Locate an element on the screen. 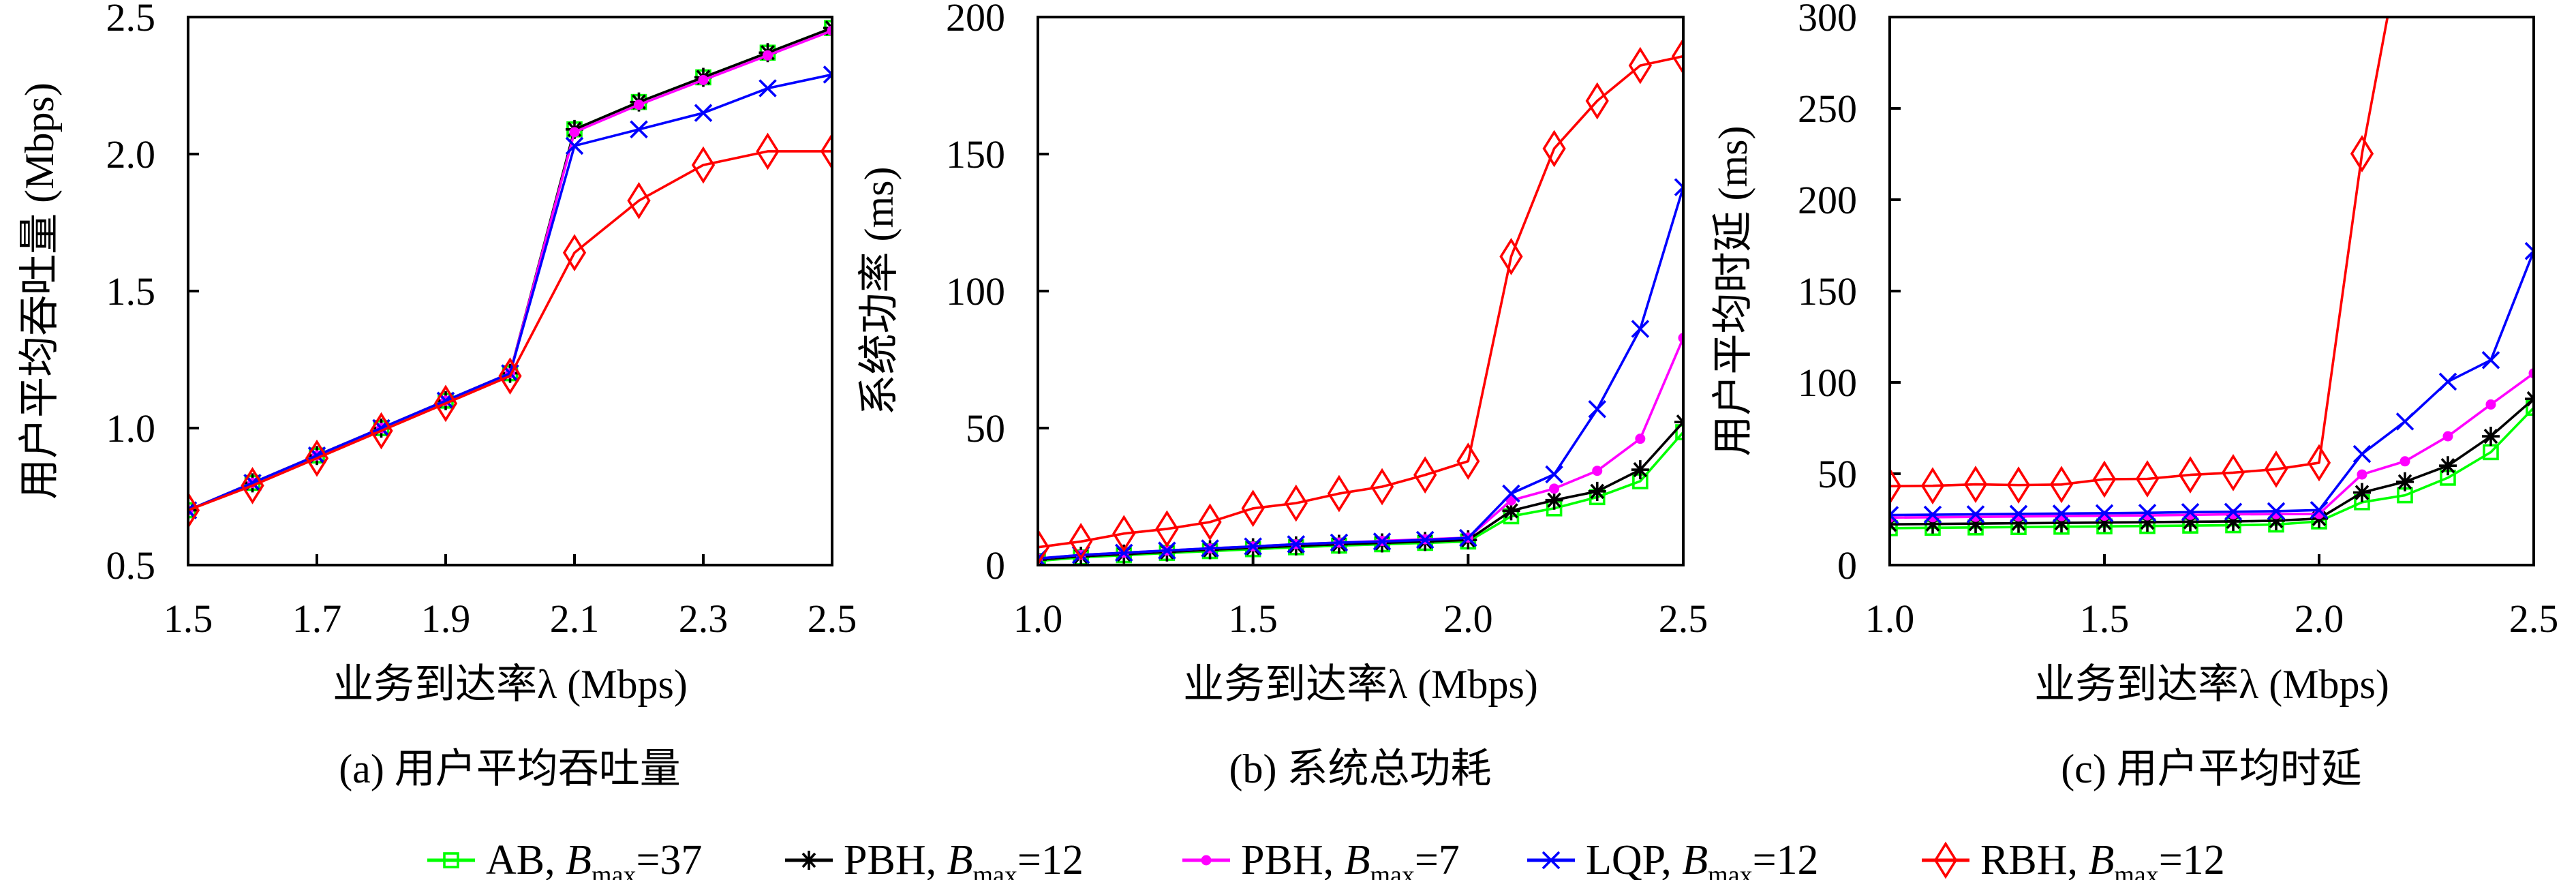 This screenshot has height=880, width=2576. legend-marker-ab is located at coordinates (451, 860).